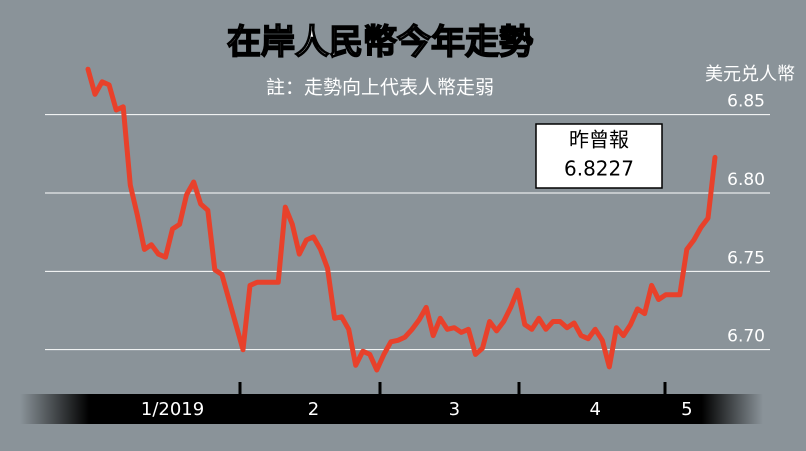 The height and width of the screenshot is (451, 806). I want to click on y-axis-label: 美元兑人幣, so click(750, 74).